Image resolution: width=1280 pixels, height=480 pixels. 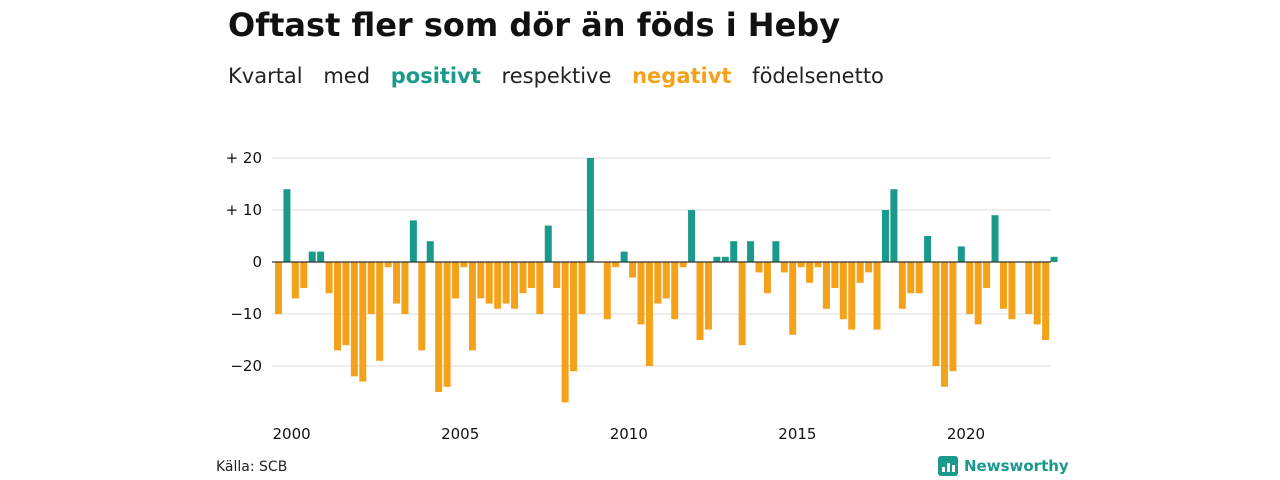 What do you see at coordinates (252, 467) in the screenshot?
I see `source-note: Källa: SCB` at bounding box center [252, 467].